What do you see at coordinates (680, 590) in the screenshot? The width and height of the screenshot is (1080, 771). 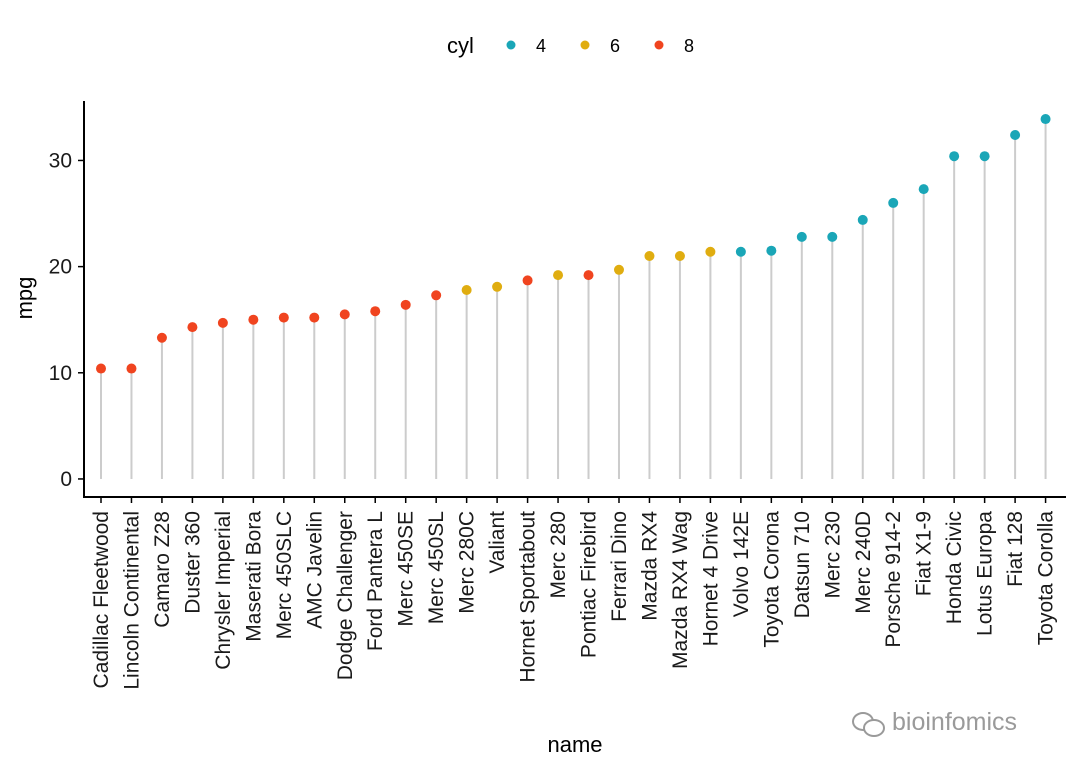 I see `x-tick-label: Mazda RX4 Wag` at bounding box center [680, 590].